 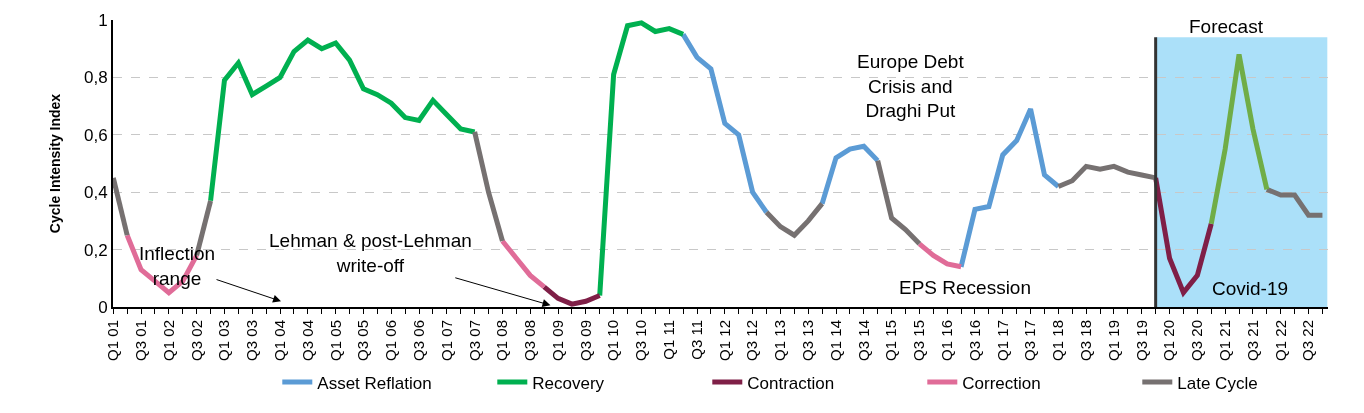 I want to click on legend-label: Asset Reflation, so click(x=374, y=383).